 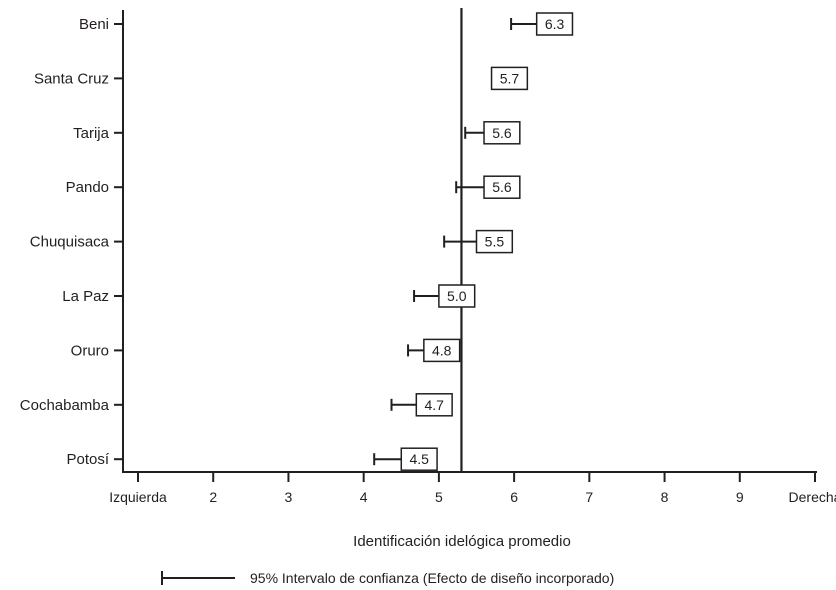 What do you see at coordinates (87, 459) in the screenshot?
I see `category-label: Potosí` at bounding box center [87, 459].